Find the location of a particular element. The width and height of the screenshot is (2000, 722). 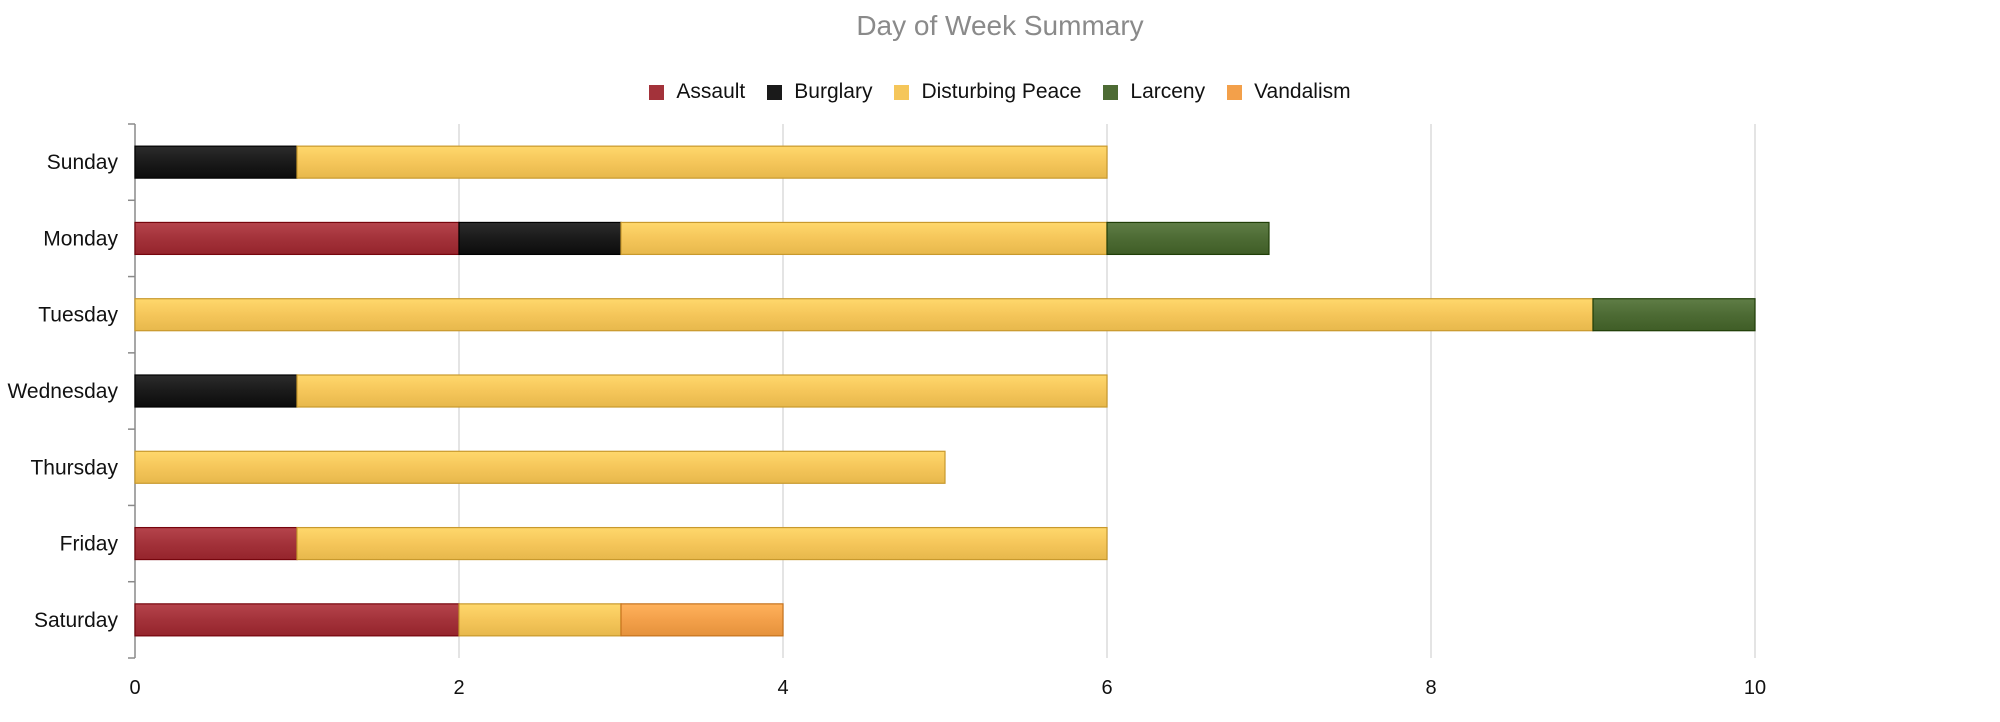

x-tick-label-6: 6 is located at coordinates (1106, 688).